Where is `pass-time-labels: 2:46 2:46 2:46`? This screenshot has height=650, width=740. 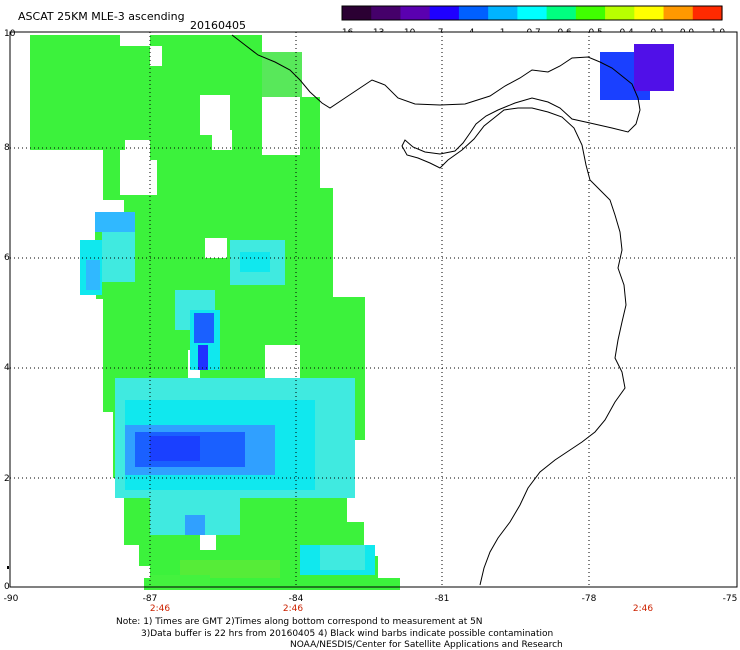
pass-time-labels: 2:46 2:46 2:46 is located at coordinates (401, 609).